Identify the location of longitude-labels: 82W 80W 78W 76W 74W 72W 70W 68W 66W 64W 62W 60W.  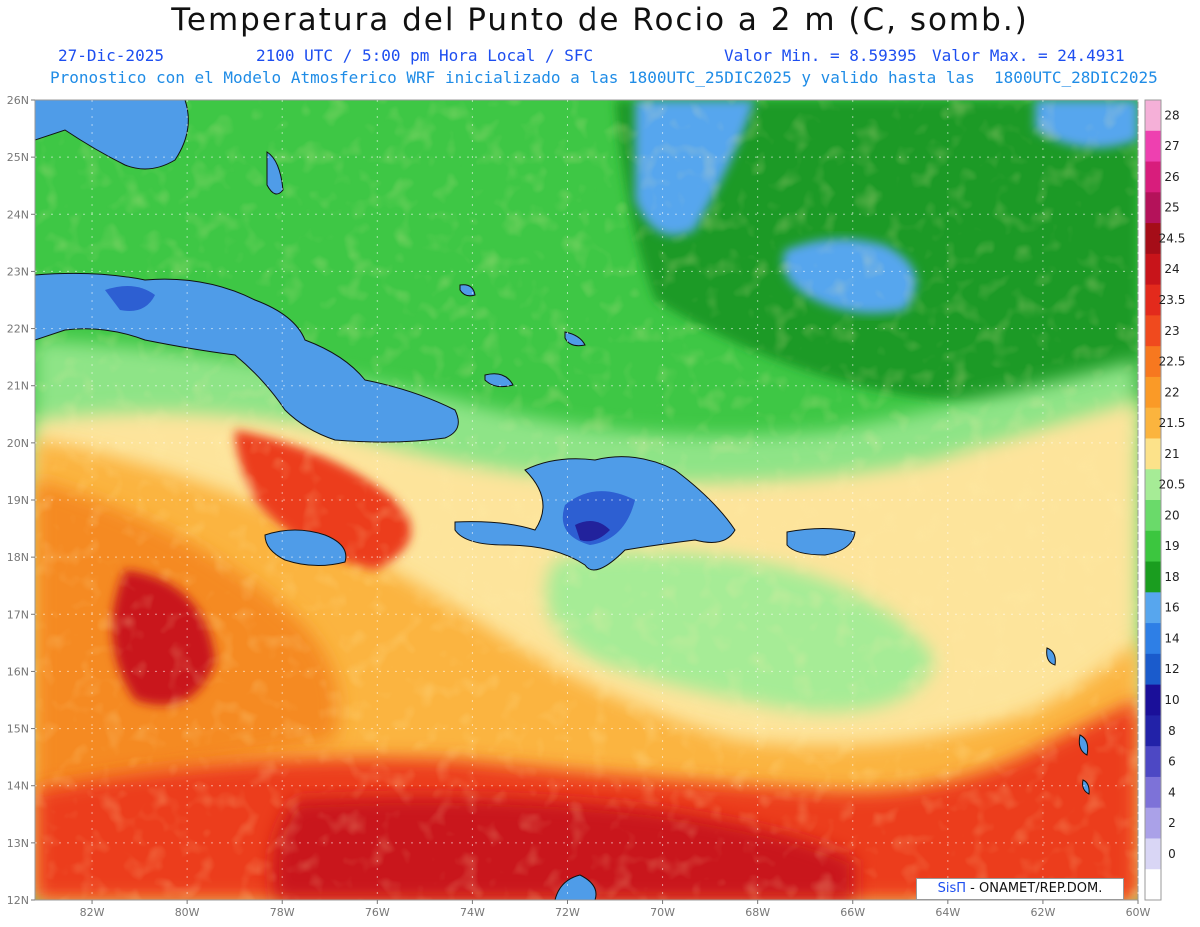
(615, 909).